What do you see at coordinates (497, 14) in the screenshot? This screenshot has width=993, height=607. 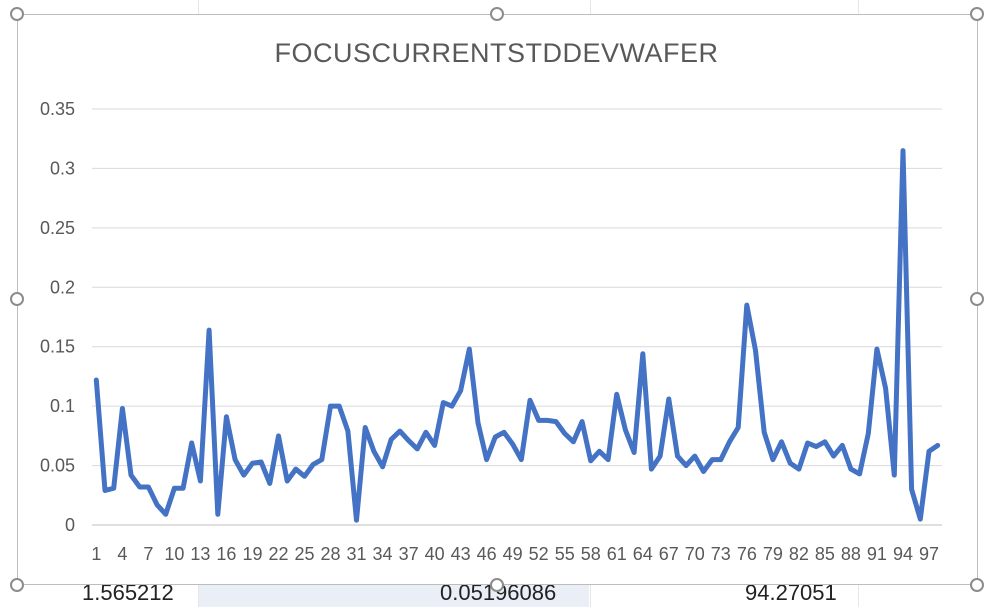 I see `resize-handle-top` at bounding box center [497, 14].